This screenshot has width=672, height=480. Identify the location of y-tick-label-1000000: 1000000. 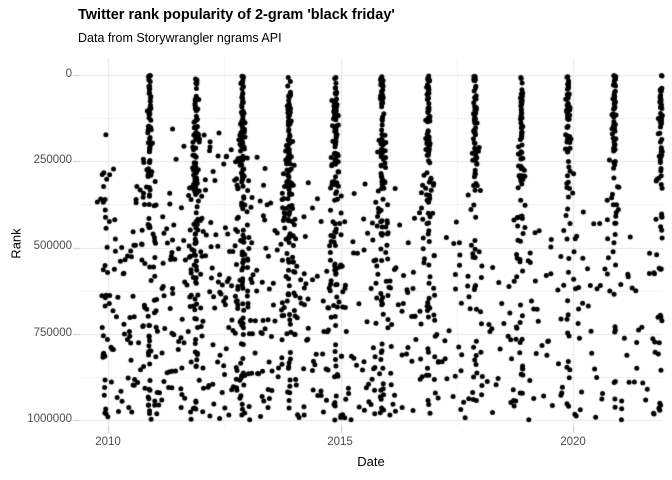
(49, 419).